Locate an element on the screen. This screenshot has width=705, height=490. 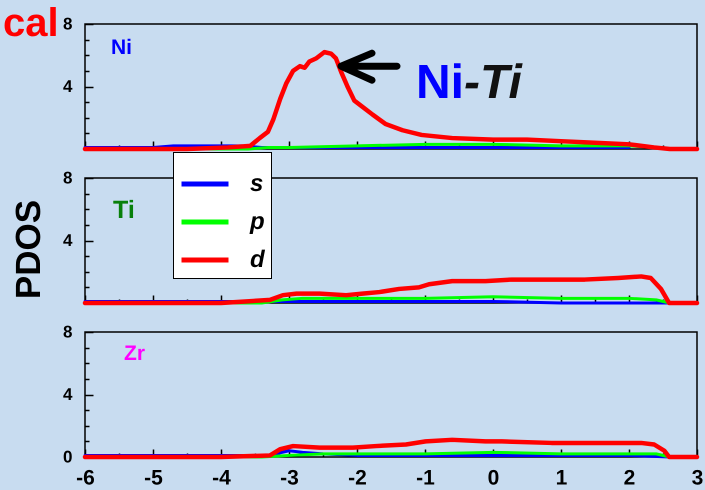
legend-label: s is located at coordinates (257, 183).